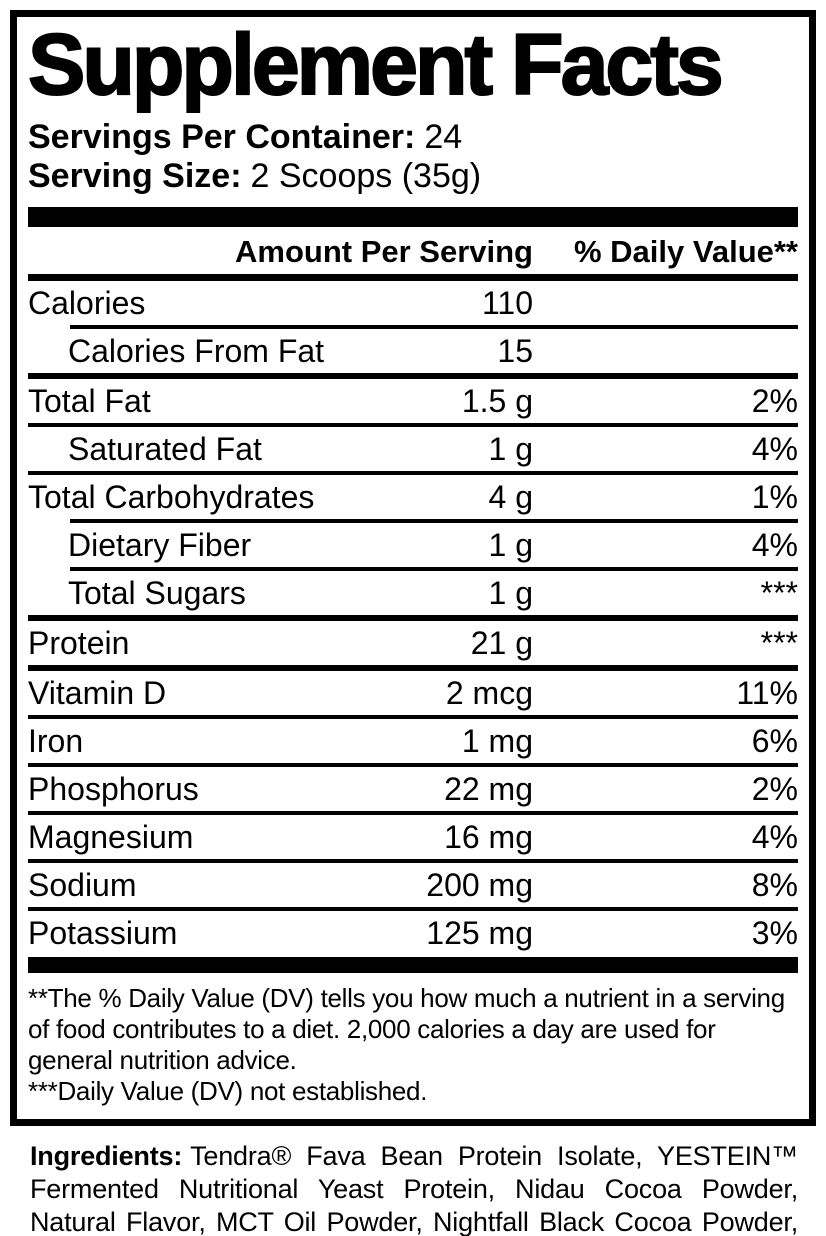 This screenshot has width=826, height=1236. What do you see at coordinates (165, 448) in the screenshot?
I see `nutrient-name: Saturated Fat` at bounding box center [165, 448].